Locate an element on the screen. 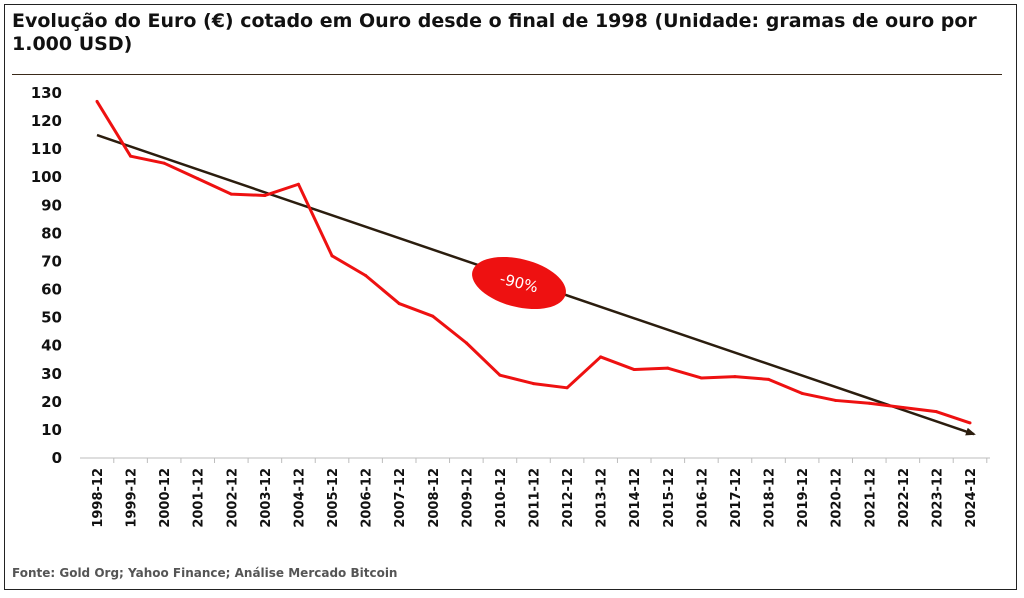 This screenshot has height=598, width=1024. y-tick-label: 120 is located at coordinates (46, 121).